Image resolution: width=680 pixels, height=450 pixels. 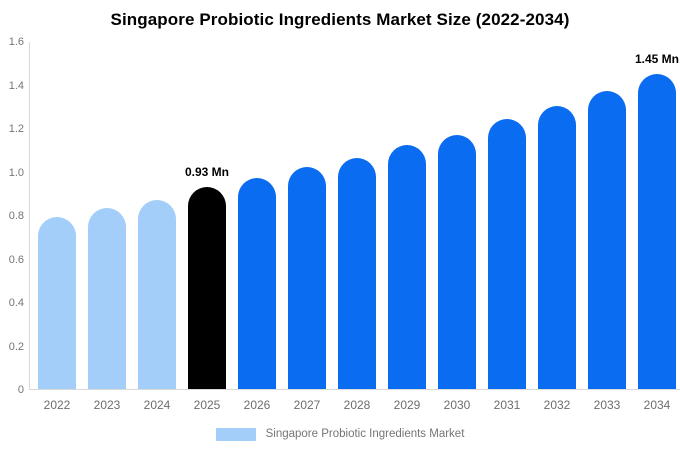 What do you see at coordinates (457, 261) in the screenshot?
I see `bar-2030` at bounding box center [457, 261].